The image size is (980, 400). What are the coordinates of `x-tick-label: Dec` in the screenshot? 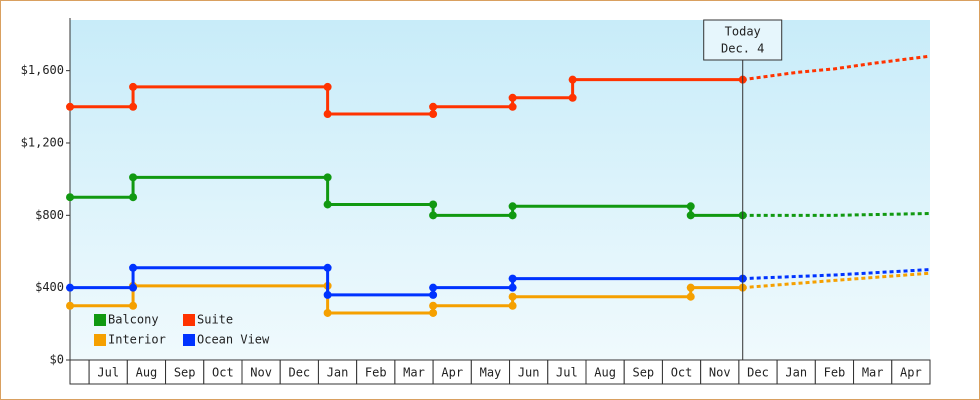 It's located at (758, 373).